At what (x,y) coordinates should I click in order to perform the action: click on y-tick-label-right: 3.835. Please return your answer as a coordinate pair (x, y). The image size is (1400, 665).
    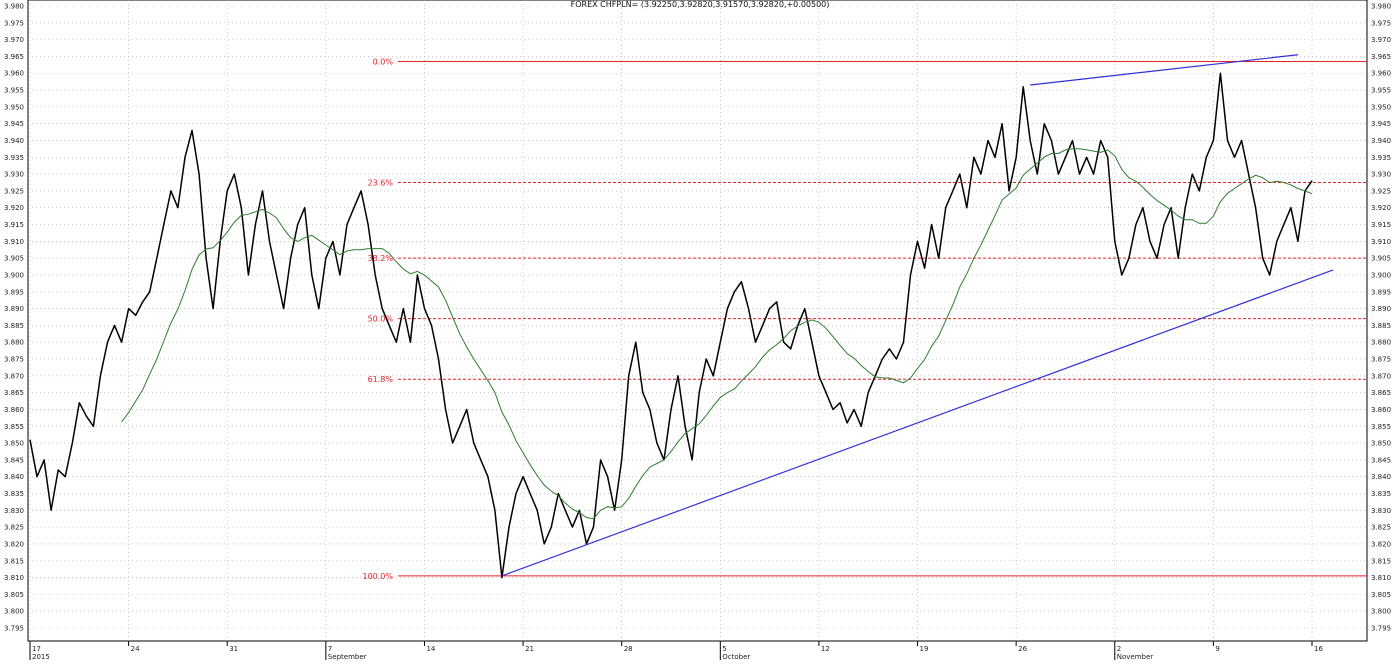
    Looking at the image, I should click on (1381, 494).